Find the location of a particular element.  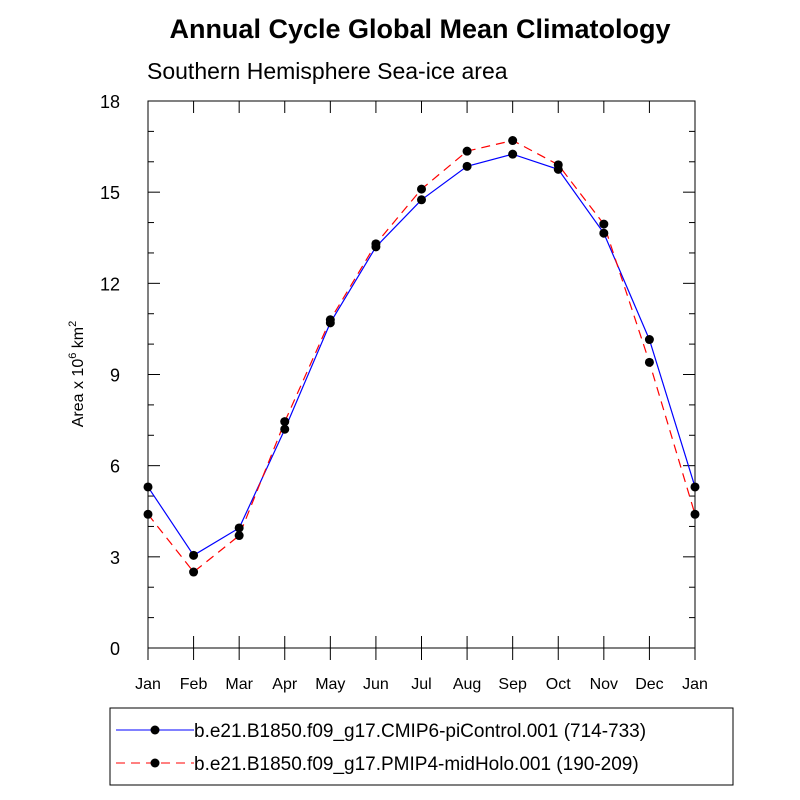

chart-title: Annual Cycle Global Mean Climatology is located at coordinates (419, 29).